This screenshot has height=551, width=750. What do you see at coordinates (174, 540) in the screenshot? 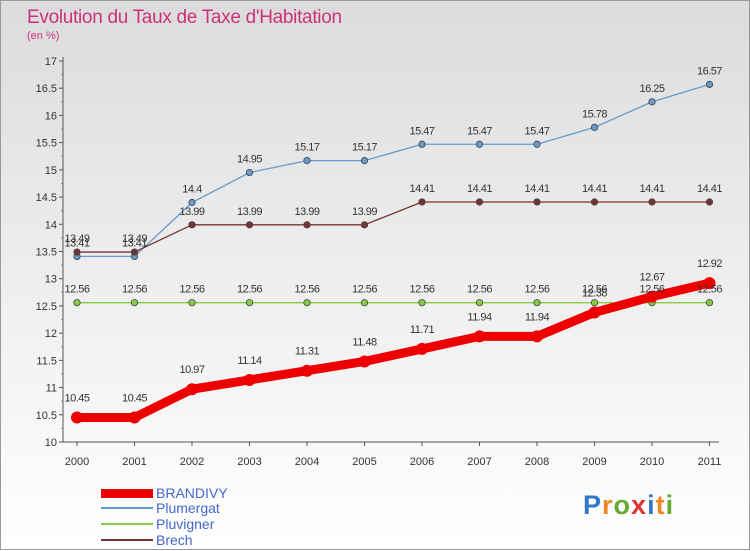
I see `legend-label: Brech` at bounding box center [174, 540].